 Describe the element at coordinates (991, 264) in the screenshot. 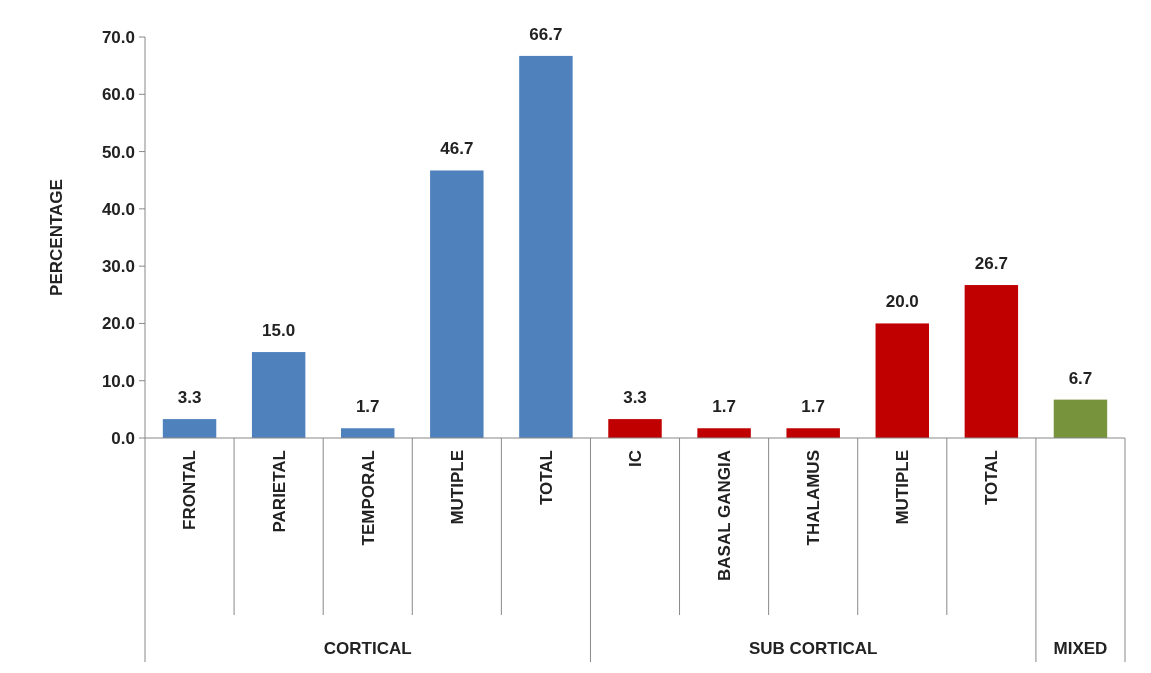

I see `data-label: 26.7` at that location.